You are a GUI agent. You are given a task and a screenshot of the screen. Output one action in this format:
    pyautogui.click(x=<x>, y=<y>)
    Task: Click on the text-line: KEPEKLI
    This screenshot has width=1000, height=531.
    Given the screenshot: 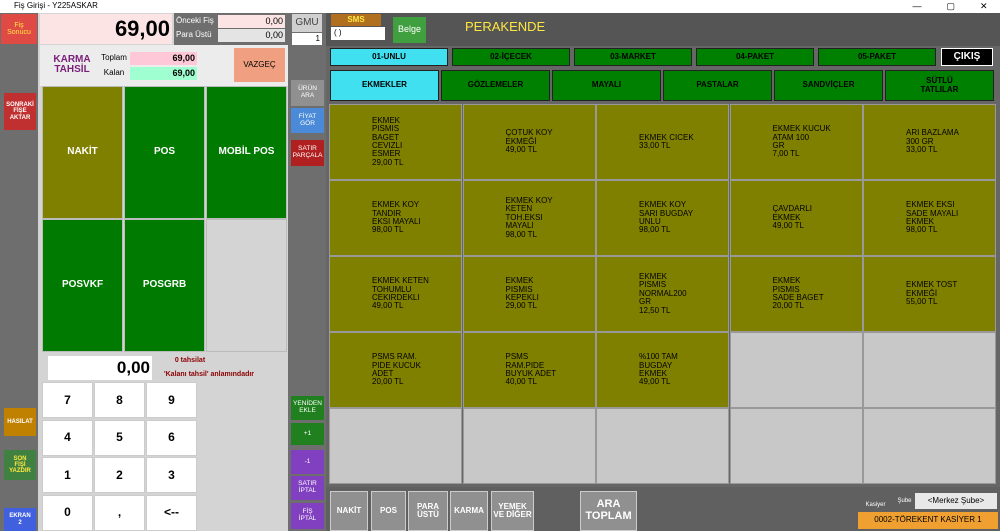 What is the action you would take?
    pyautogui.click(x=522, y=297)
    